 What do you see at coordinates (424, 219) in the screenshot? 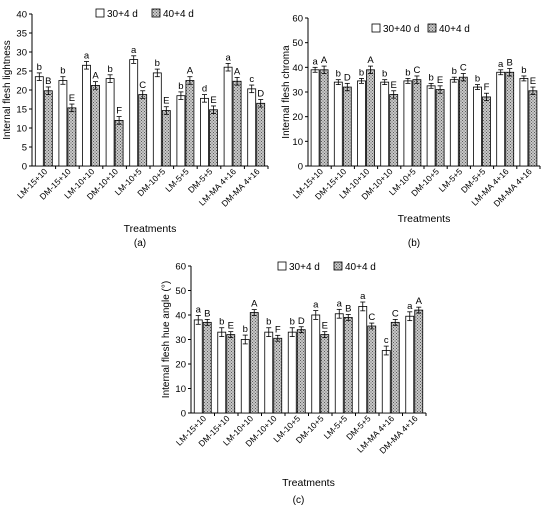
I see `x-axis-label: Treatments` at bounding box center [424, 219].